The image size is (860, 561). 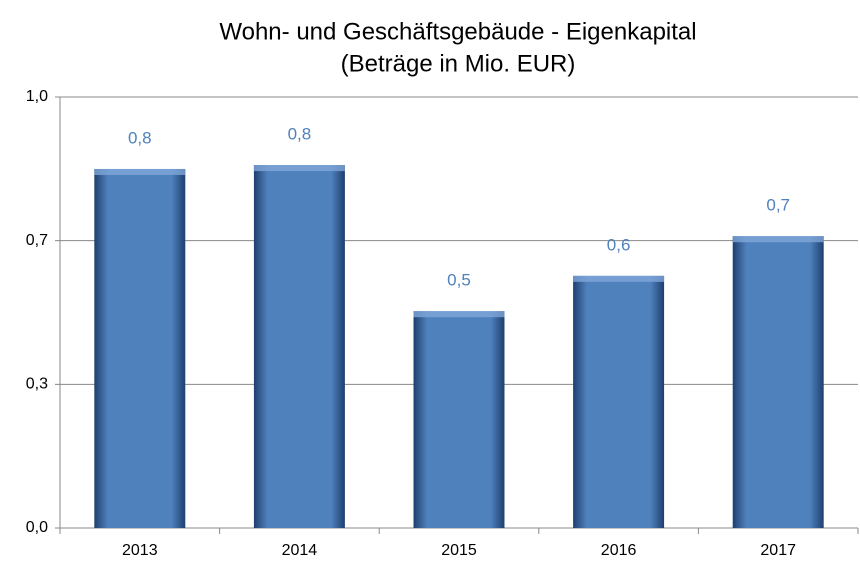 What do you see at coordinates (458, 63) in the screenshot?
I see `chart-subtitle: (Beträge in Mio. EUR)` at bounding box center [458, 63].